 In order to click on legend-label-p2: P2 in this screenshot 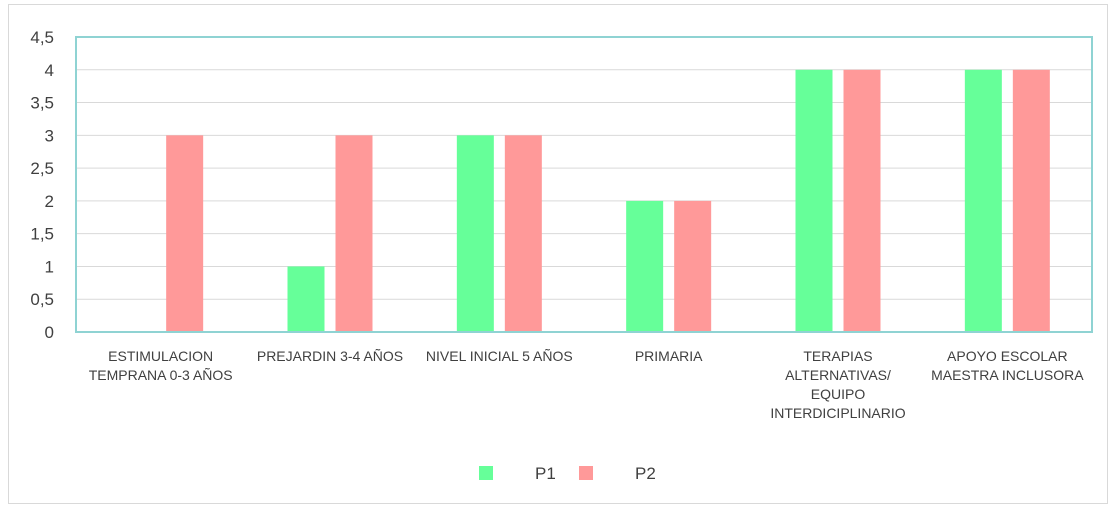, I will do `click(645, 473)`.